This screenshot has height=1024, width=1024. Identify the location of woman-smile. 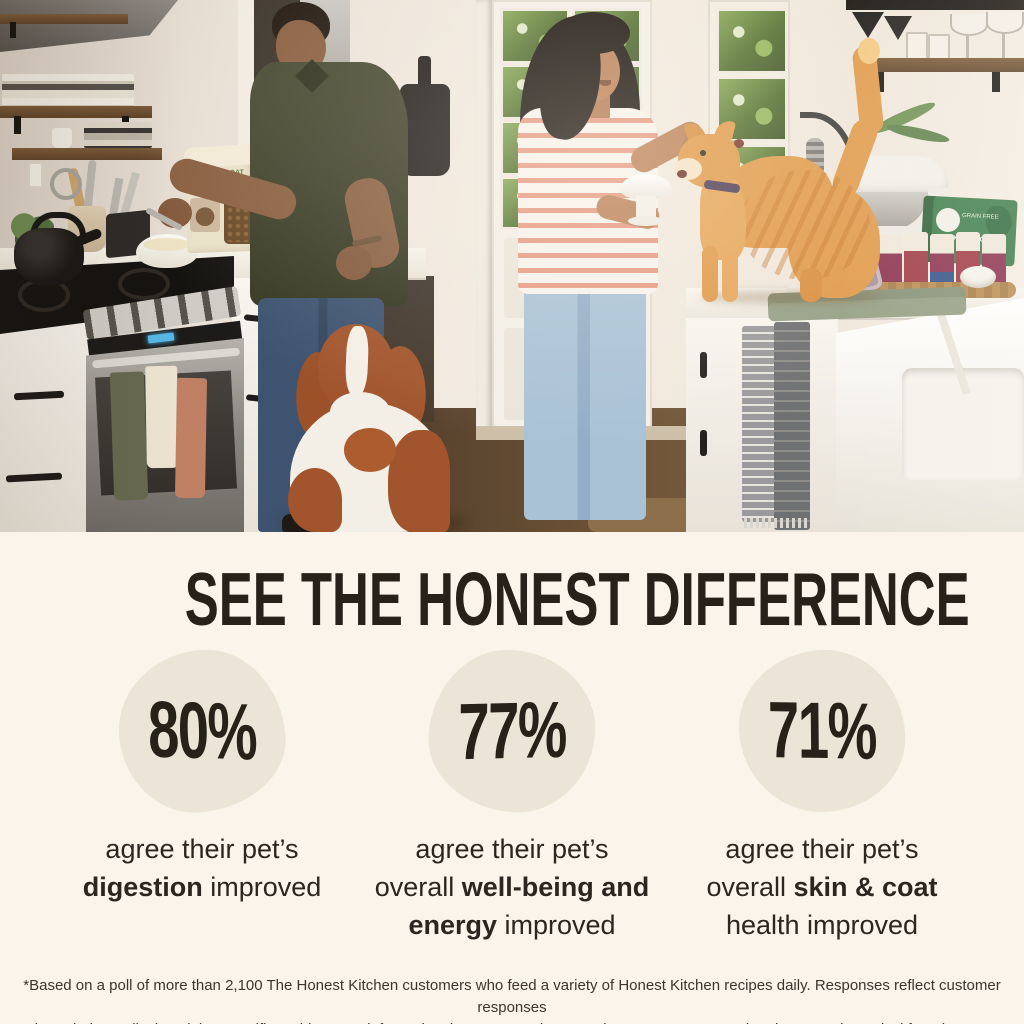
(605, 83).